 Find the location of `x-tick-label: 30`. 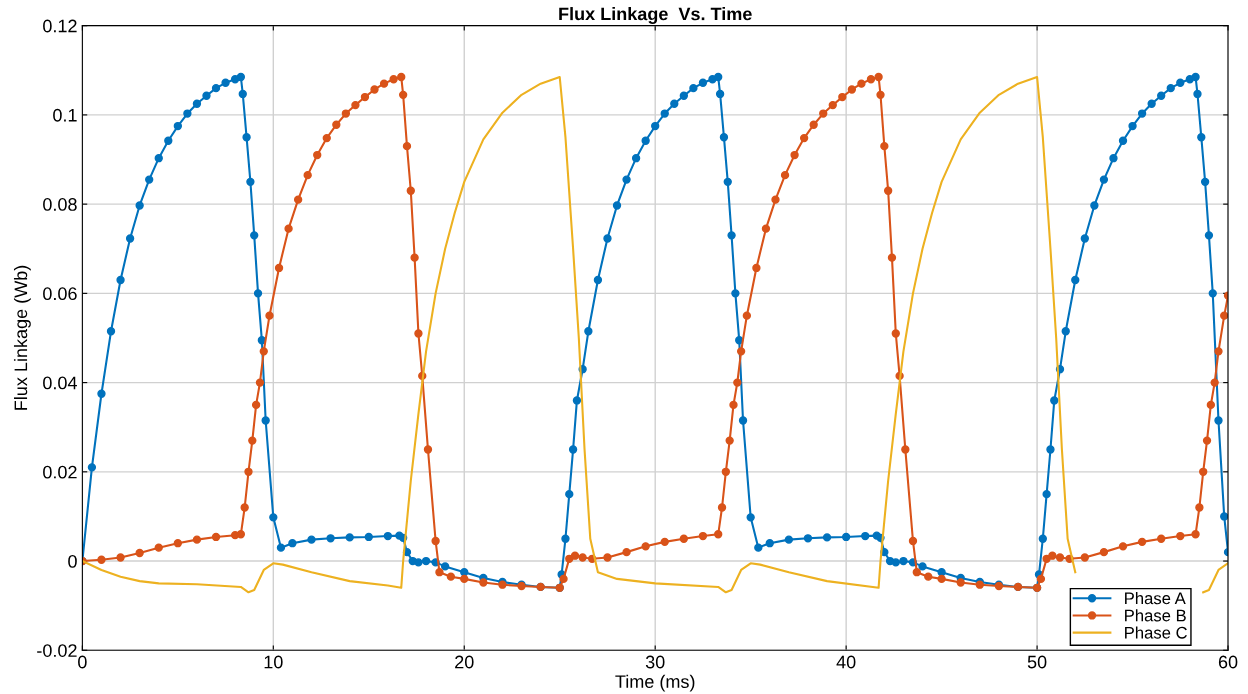

x-tick-label: 30 is located at coordinates (655, 662).